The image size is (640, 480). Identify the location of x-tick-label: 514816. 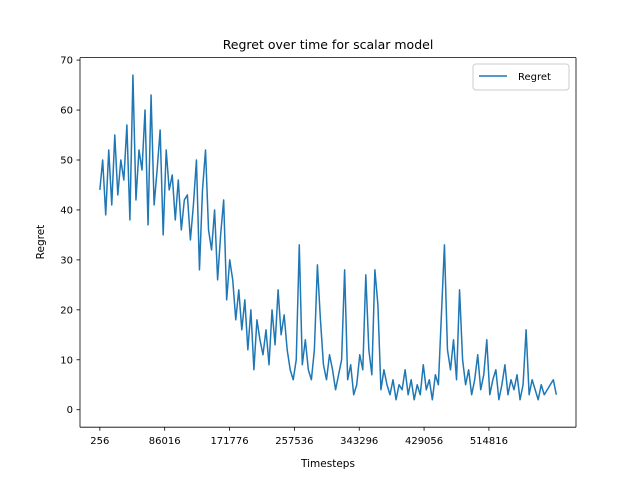
(489, 441).